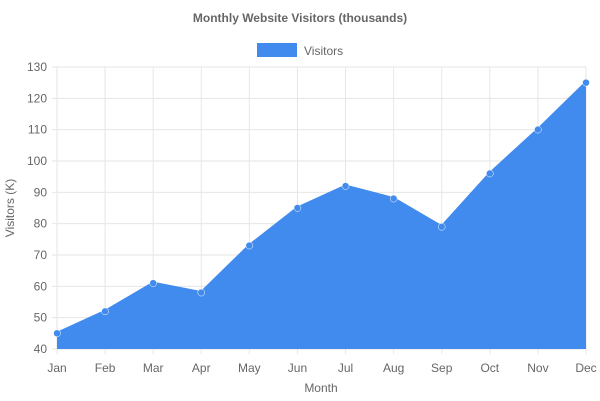 Image resolution: width=600 pixels, height=401 pixels. What do you see at coordinates (41, 286) in the screenshot?
I see `y-tick-label: 60` at bounding box center [41, 286].